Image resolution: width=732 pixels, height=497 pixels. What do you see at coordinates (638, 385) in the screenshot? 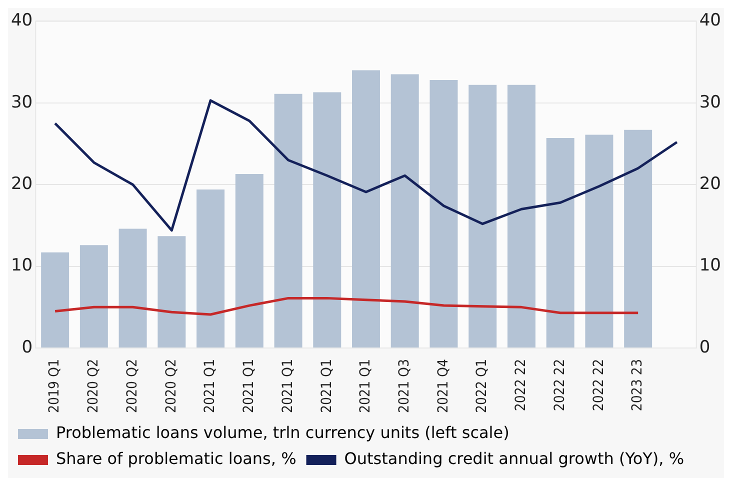
I see `x-tick-label: 2023 23` at bounding box center [638, 385].